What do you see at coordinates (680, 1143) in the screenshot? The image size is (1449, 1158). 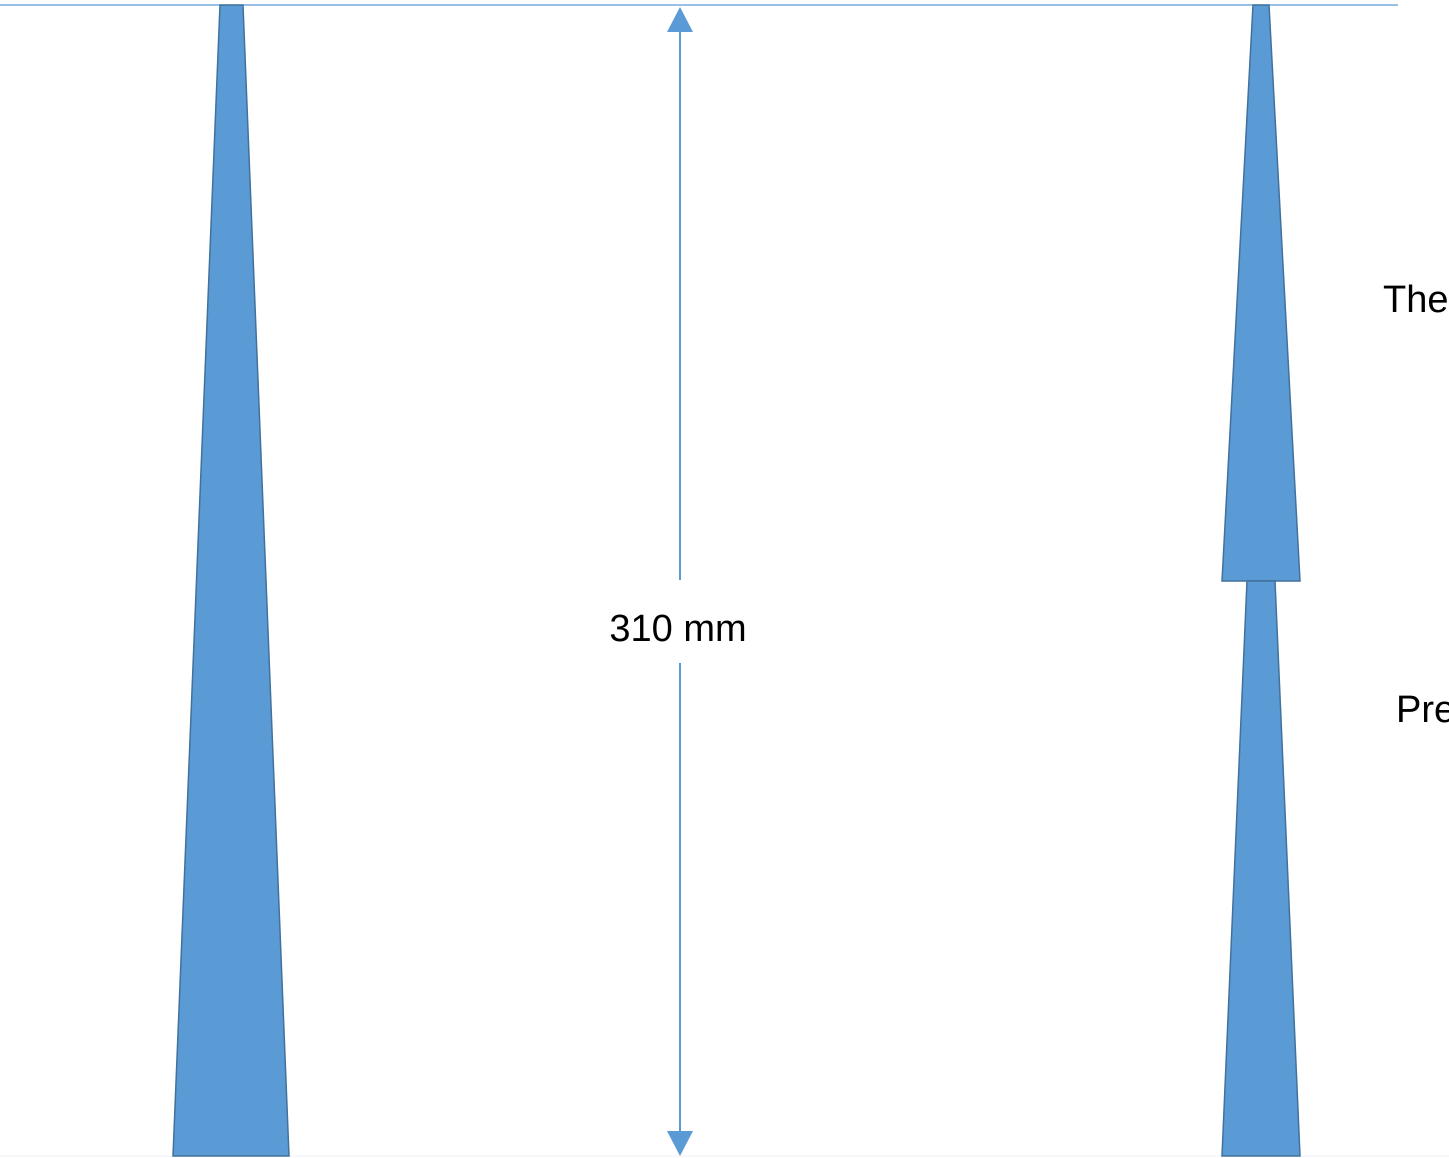 I see `dimension-arrowhead-bottom` at bounding box center [680, 1143].